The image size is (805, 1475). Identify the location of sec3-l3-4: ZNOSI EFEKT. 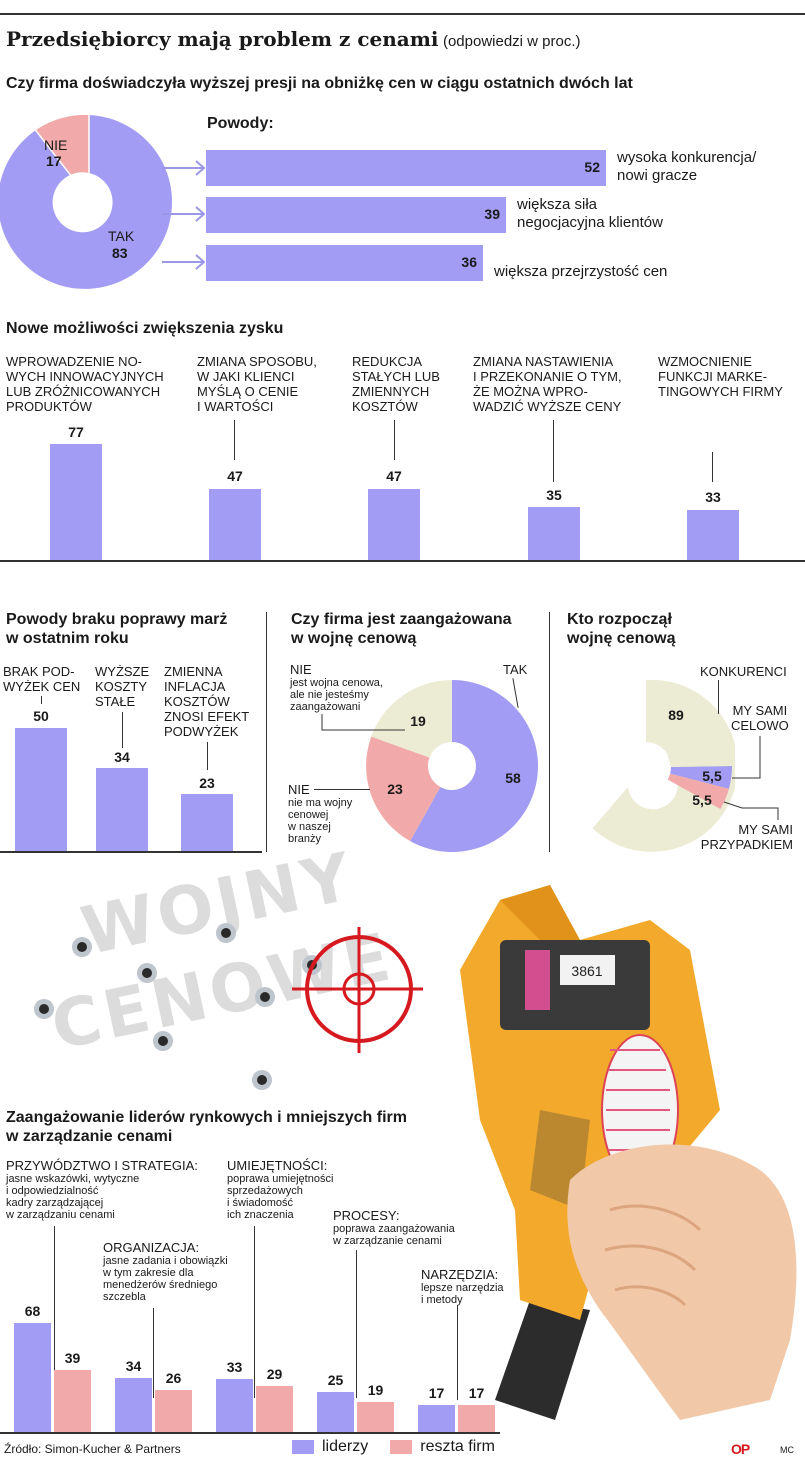
(207, 716).